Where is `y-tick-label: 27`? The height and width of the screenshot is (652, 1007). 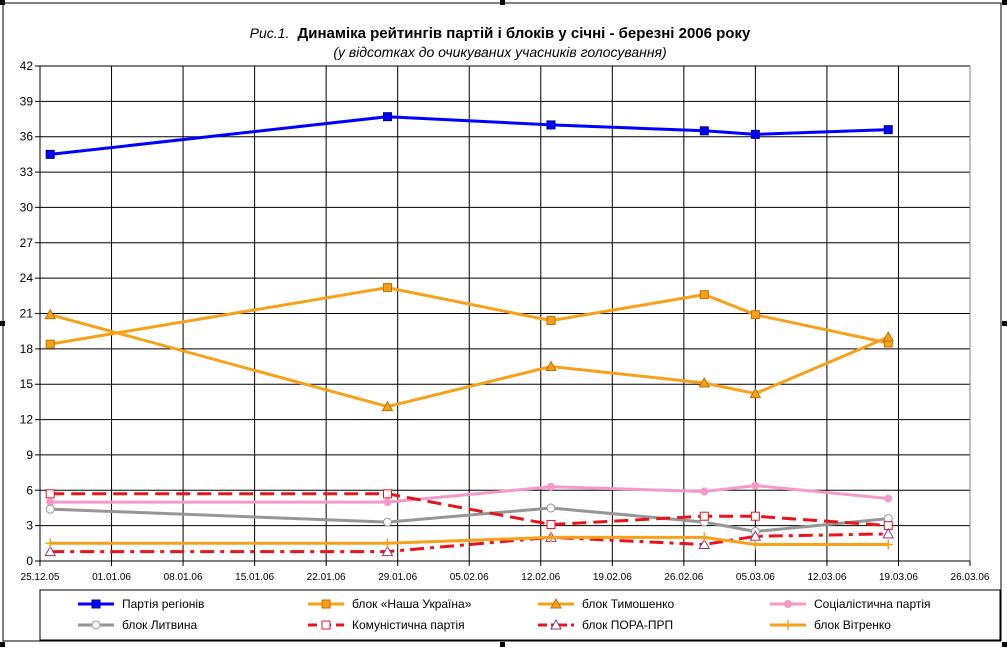
y-tick-label: 27 is located at coordinates (27, 243).